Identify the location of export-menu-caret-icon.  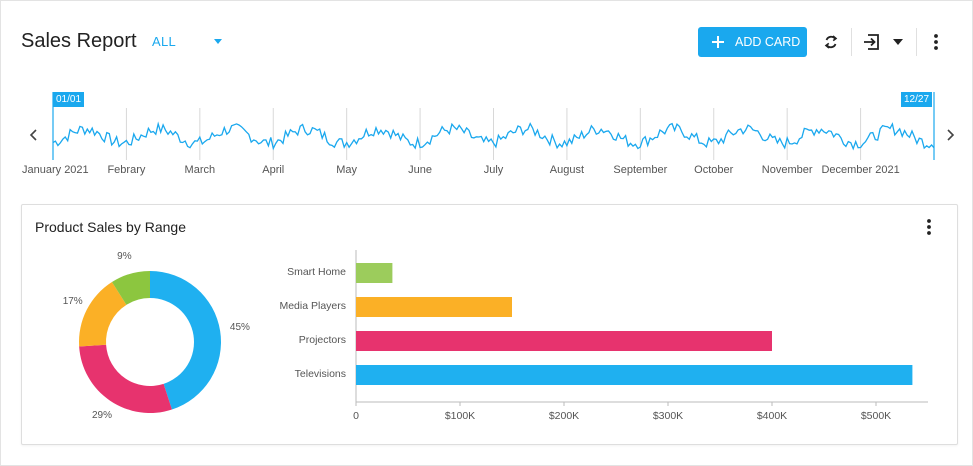
(898, 42).